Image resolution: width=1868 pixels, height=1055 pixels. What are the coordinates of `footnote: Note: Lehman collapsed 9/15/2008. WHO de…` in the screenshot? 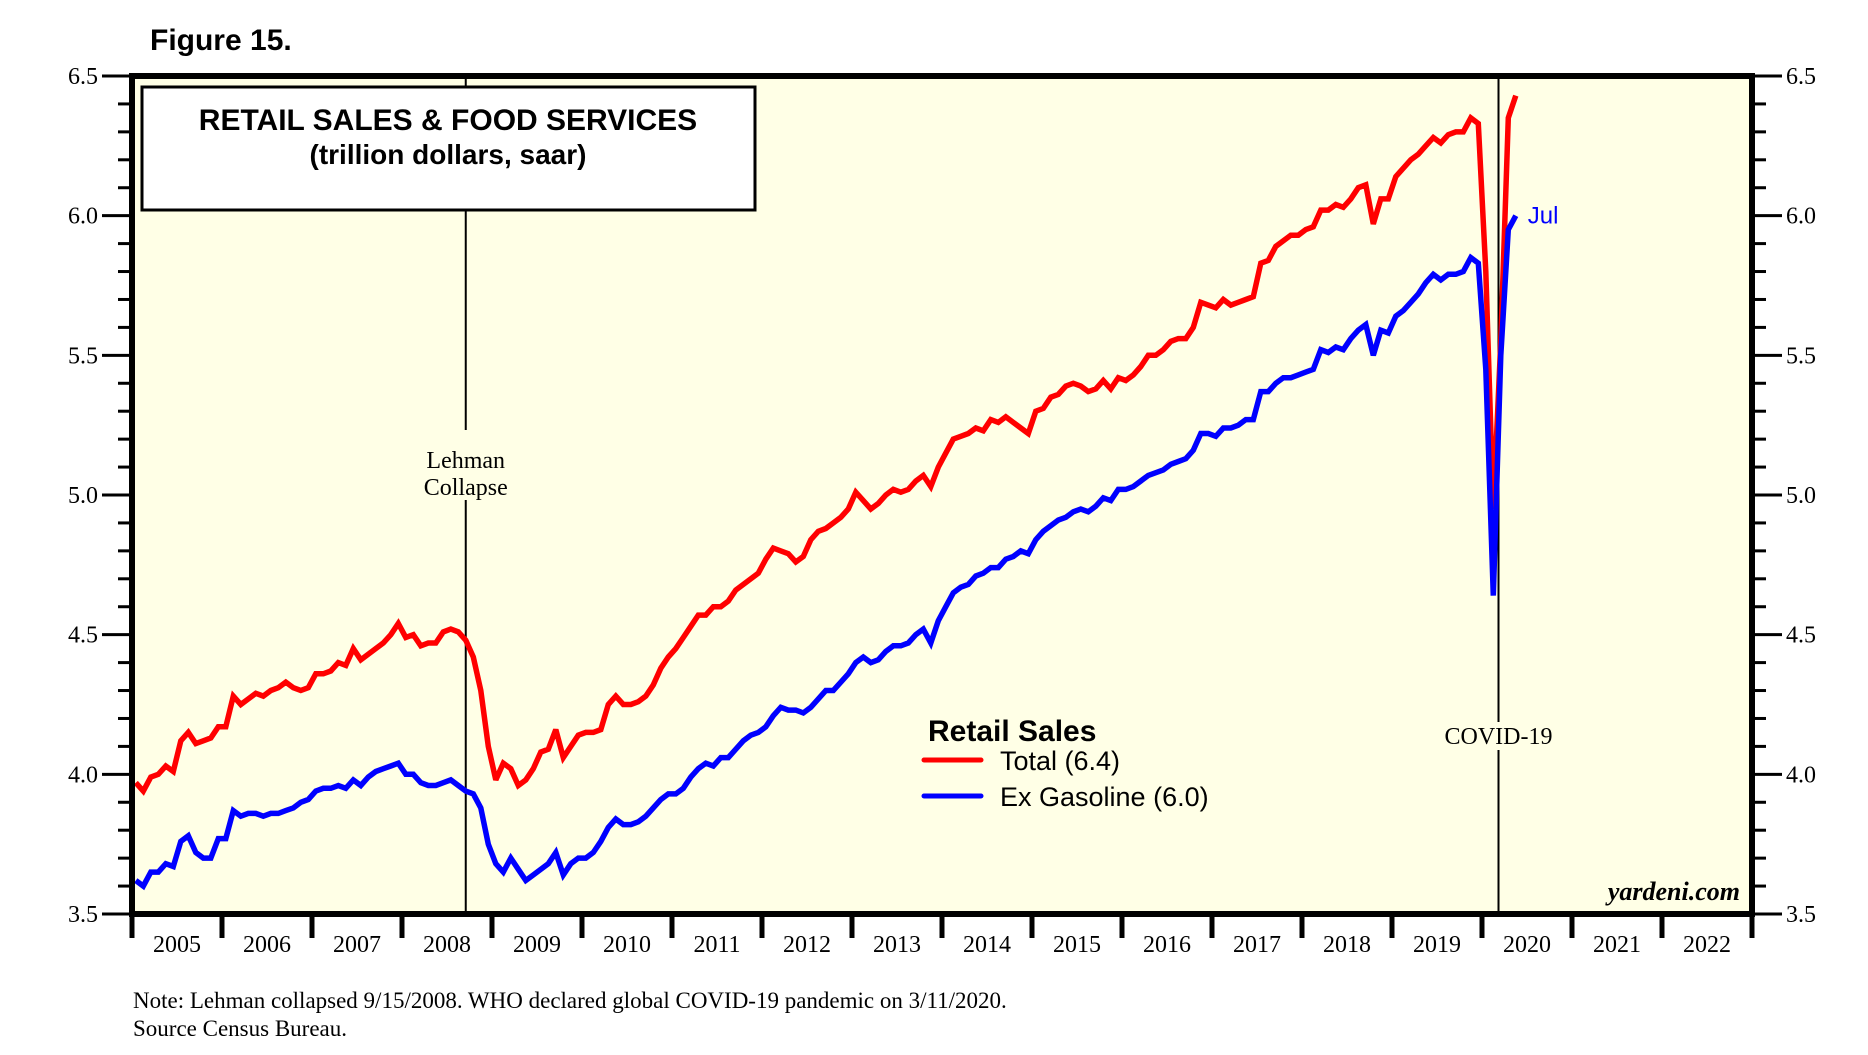 It's located at (570, 1015).